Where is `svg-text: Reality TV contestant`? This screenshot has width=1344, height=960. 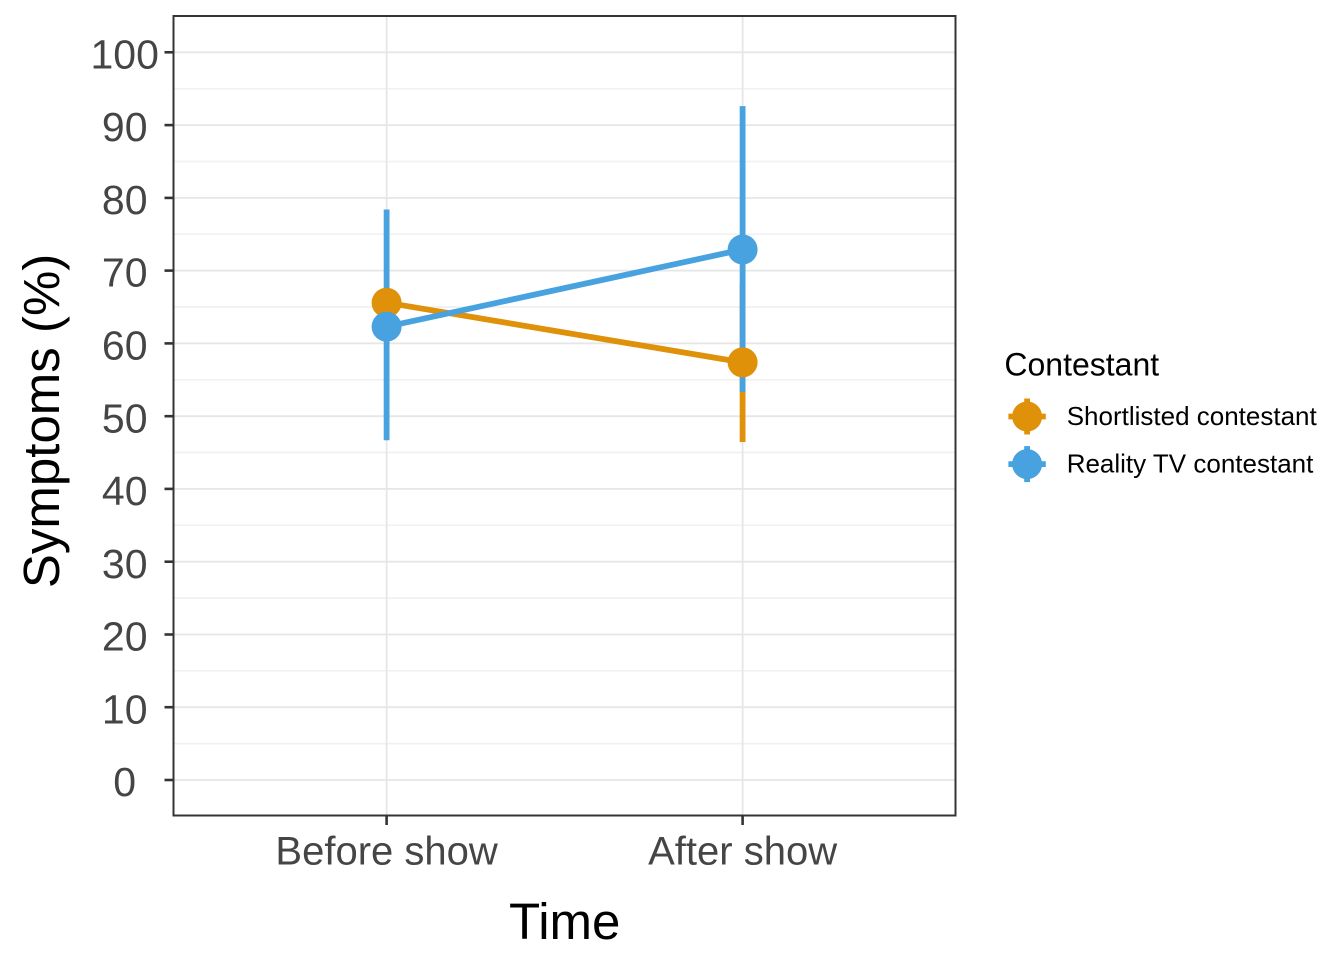
svg-text: Reality TV contestant is located at coordinates (1190, 463).